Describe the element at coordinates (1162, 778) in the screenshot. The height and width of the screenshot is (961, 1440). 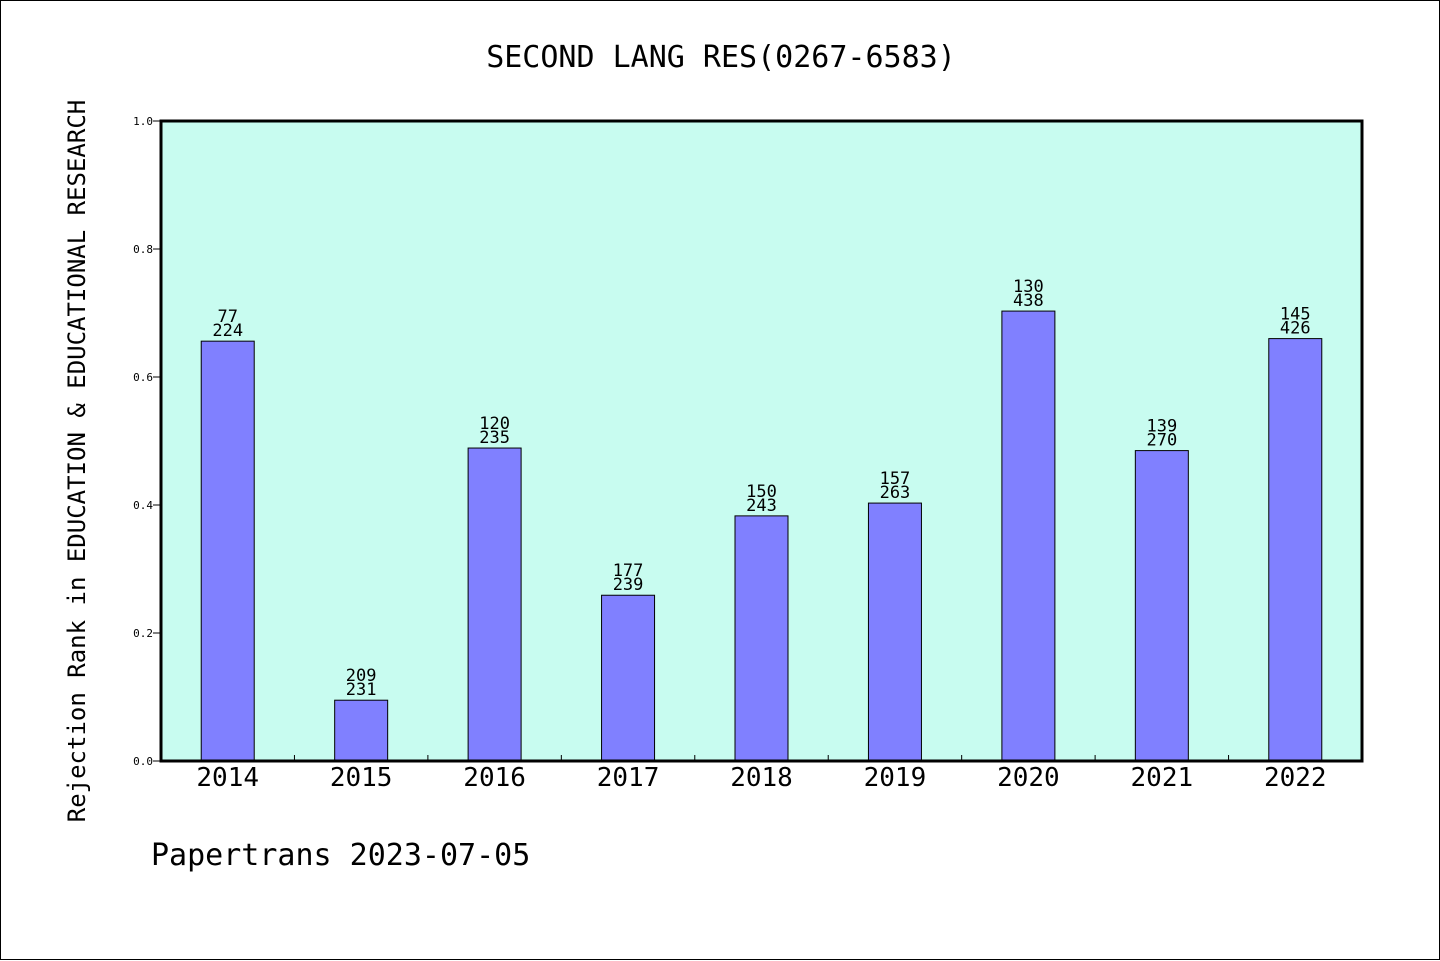
I see `x-tick-label: 2021` at that location.